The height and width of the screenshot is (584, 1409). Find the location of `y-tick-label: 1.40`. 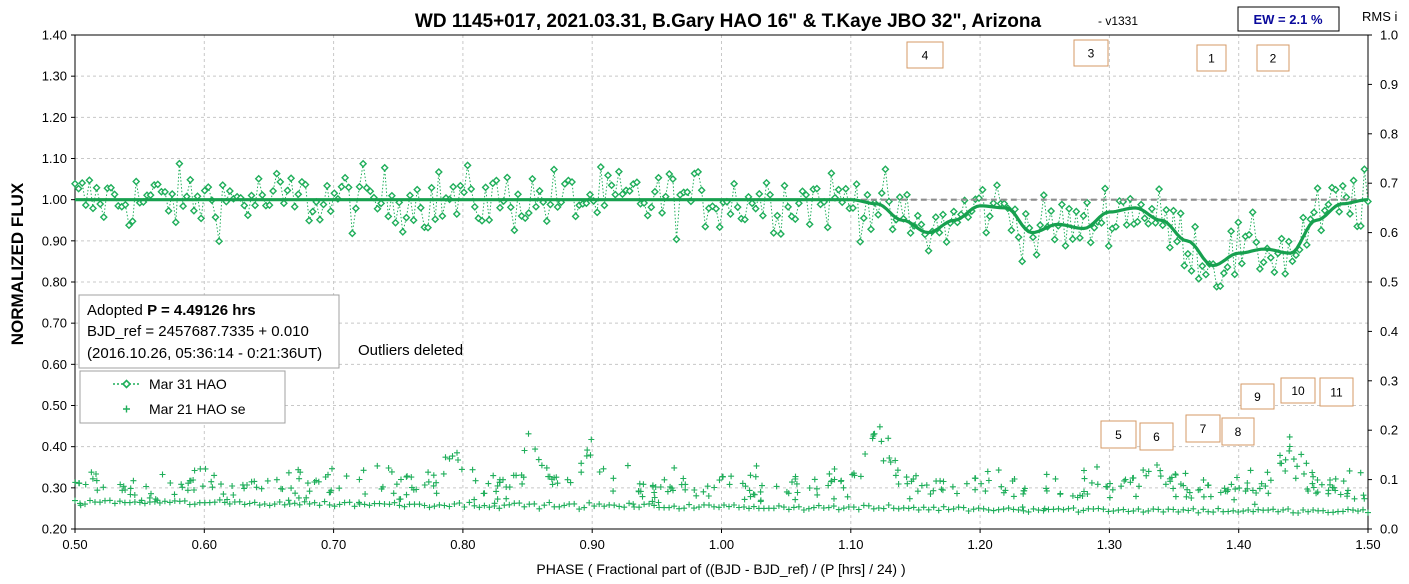

y-tick-label: 1.40 is located at coordinates (54, 35).